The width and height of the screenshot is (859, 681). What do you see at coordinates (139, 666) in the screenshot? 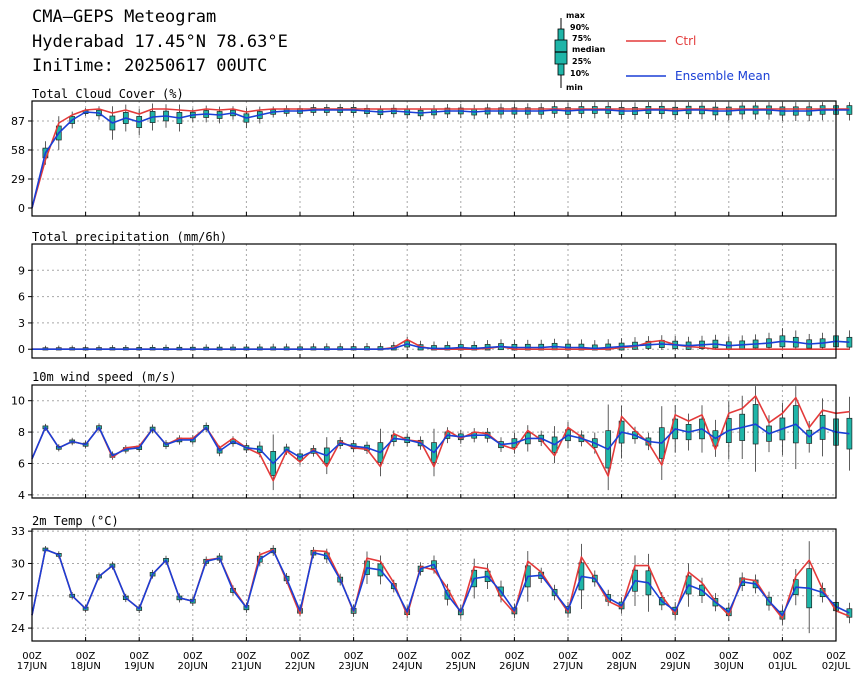
I see `x-date-label: 19JUN` at bounding box center [139, 666].